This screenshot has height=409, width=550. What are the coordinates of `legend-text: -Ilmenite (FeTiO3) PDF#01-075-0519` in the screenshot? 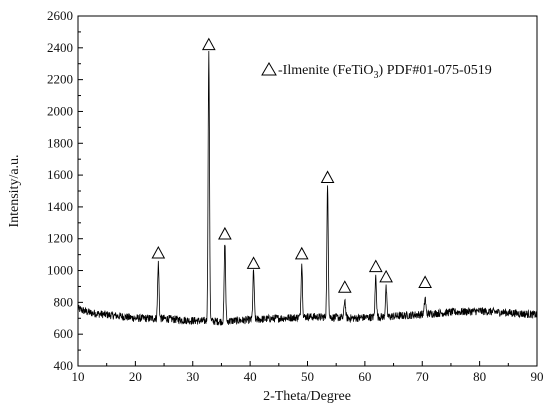 It's located at (385, 72).